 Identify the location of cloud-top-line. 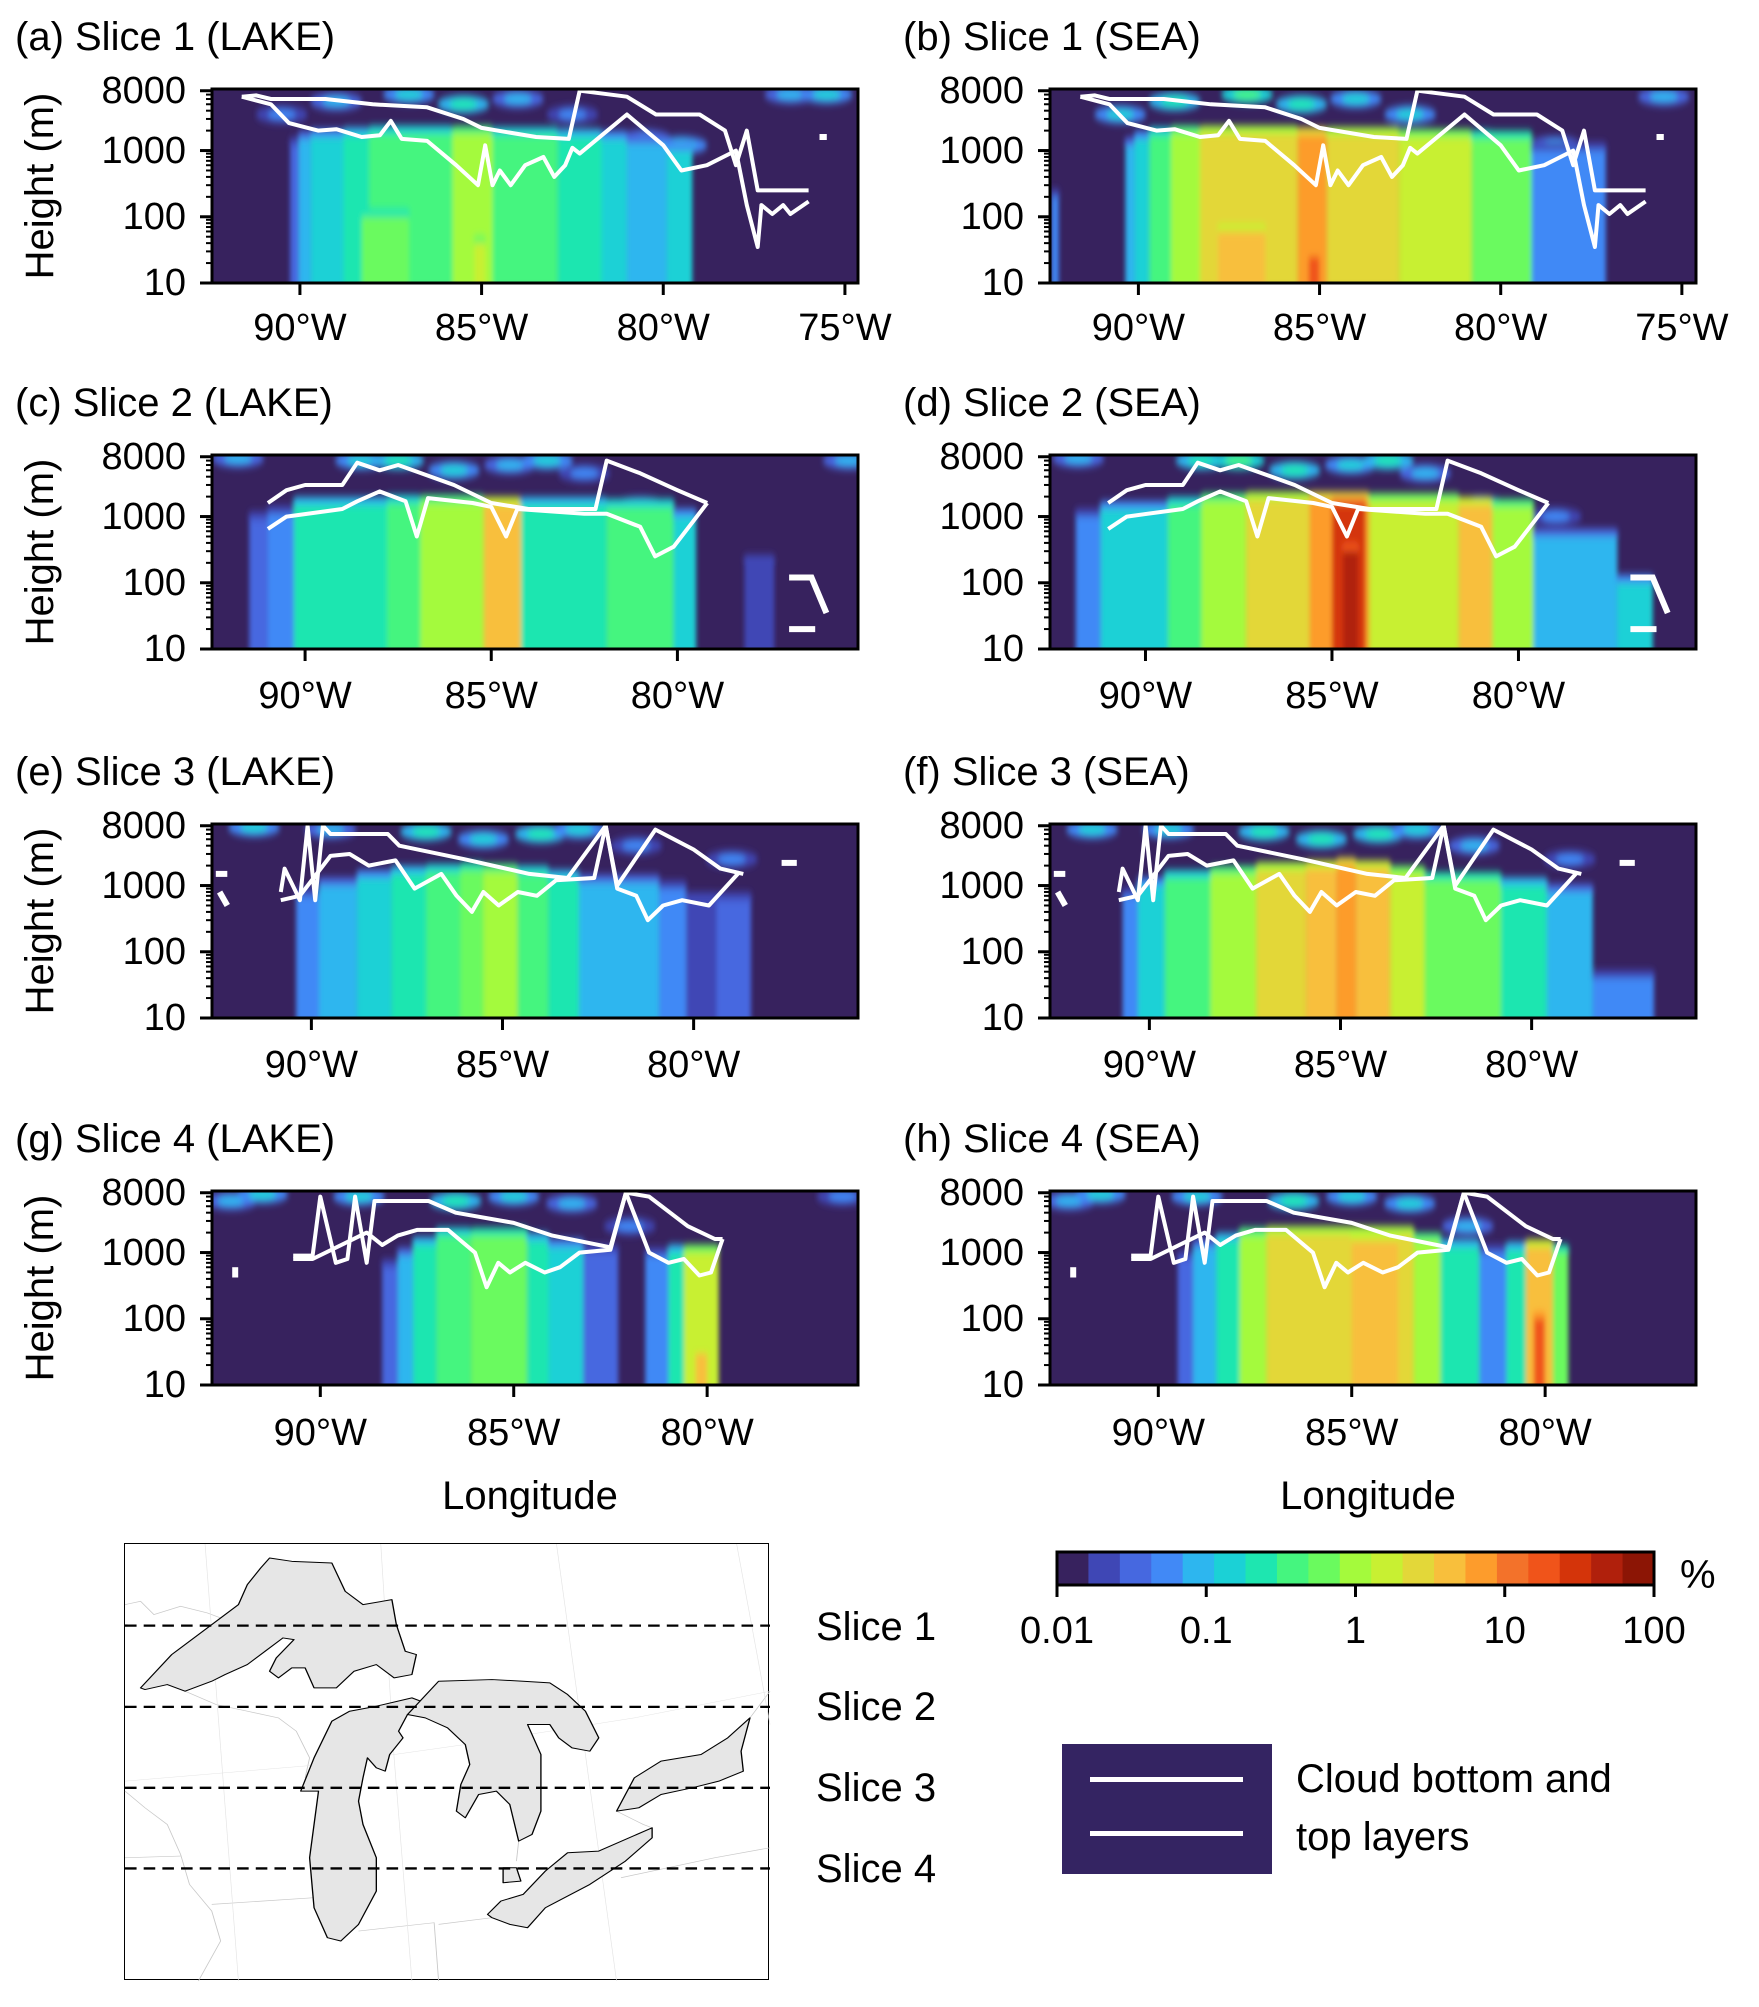
(1349, 863).